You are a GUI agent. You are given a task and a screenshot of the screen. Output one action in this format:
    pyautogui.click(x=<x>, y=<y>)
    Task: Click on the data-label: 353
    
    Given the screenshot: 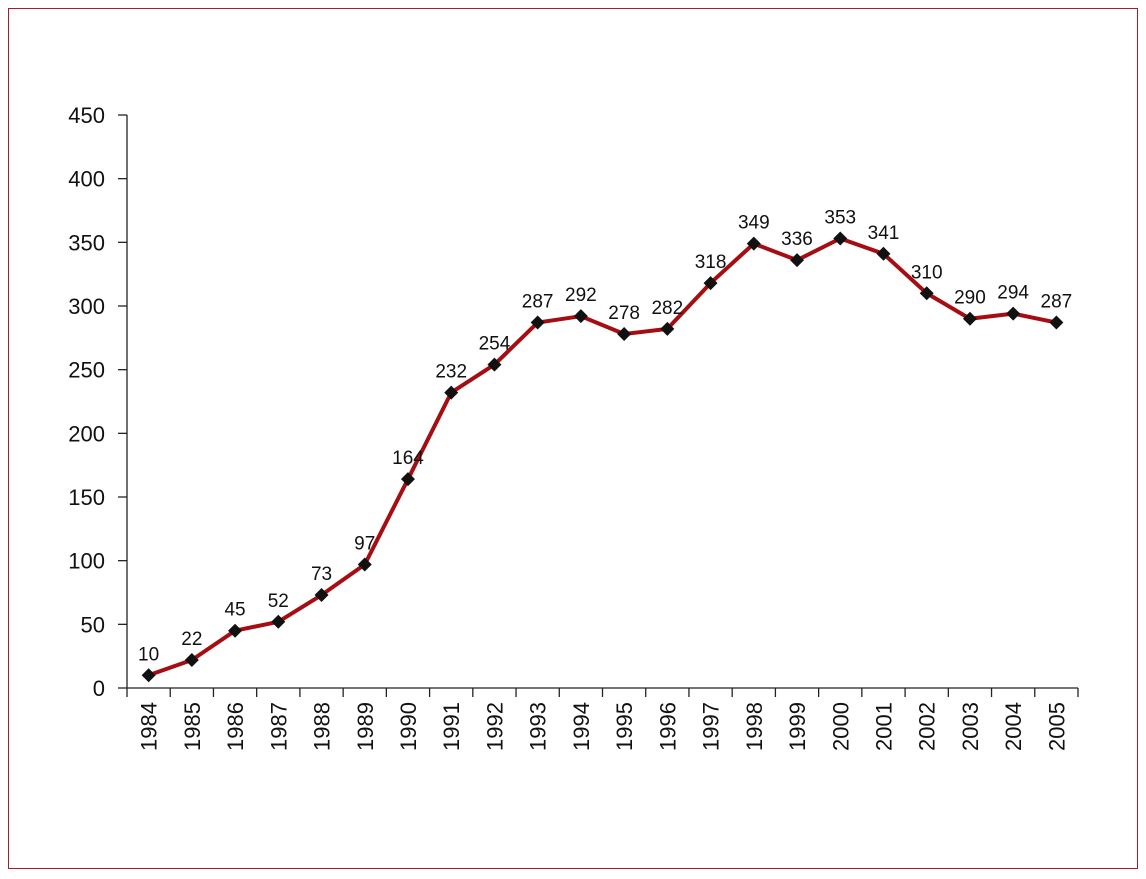 What is the action you would take?
    pyautogui.click(x=840, y=218)
    